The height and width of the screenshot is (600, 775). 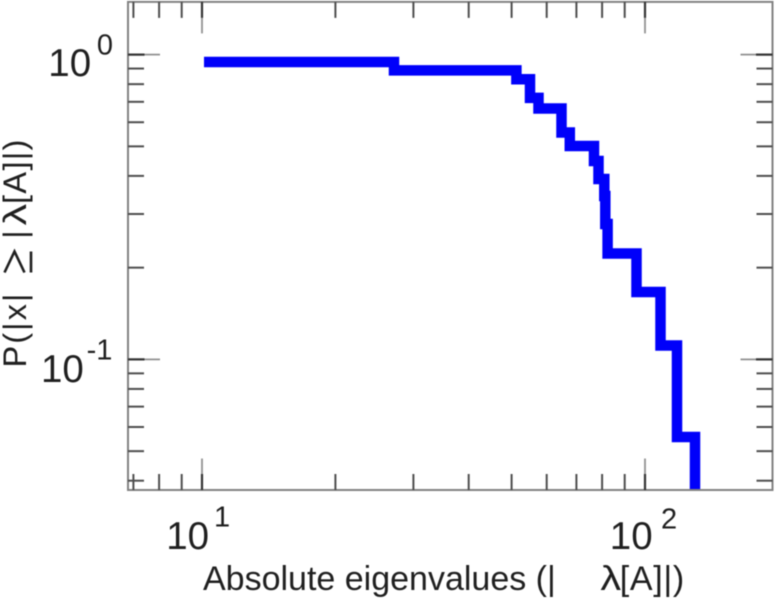 I want to click on svg-text: -1, so click(x=100, y=351).